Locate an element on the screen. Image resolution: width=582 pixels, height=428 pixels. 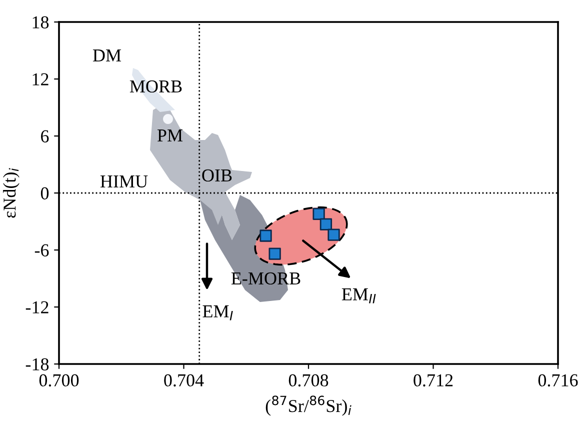
y-tick-label: -18 is located at coordinates (37, 364).